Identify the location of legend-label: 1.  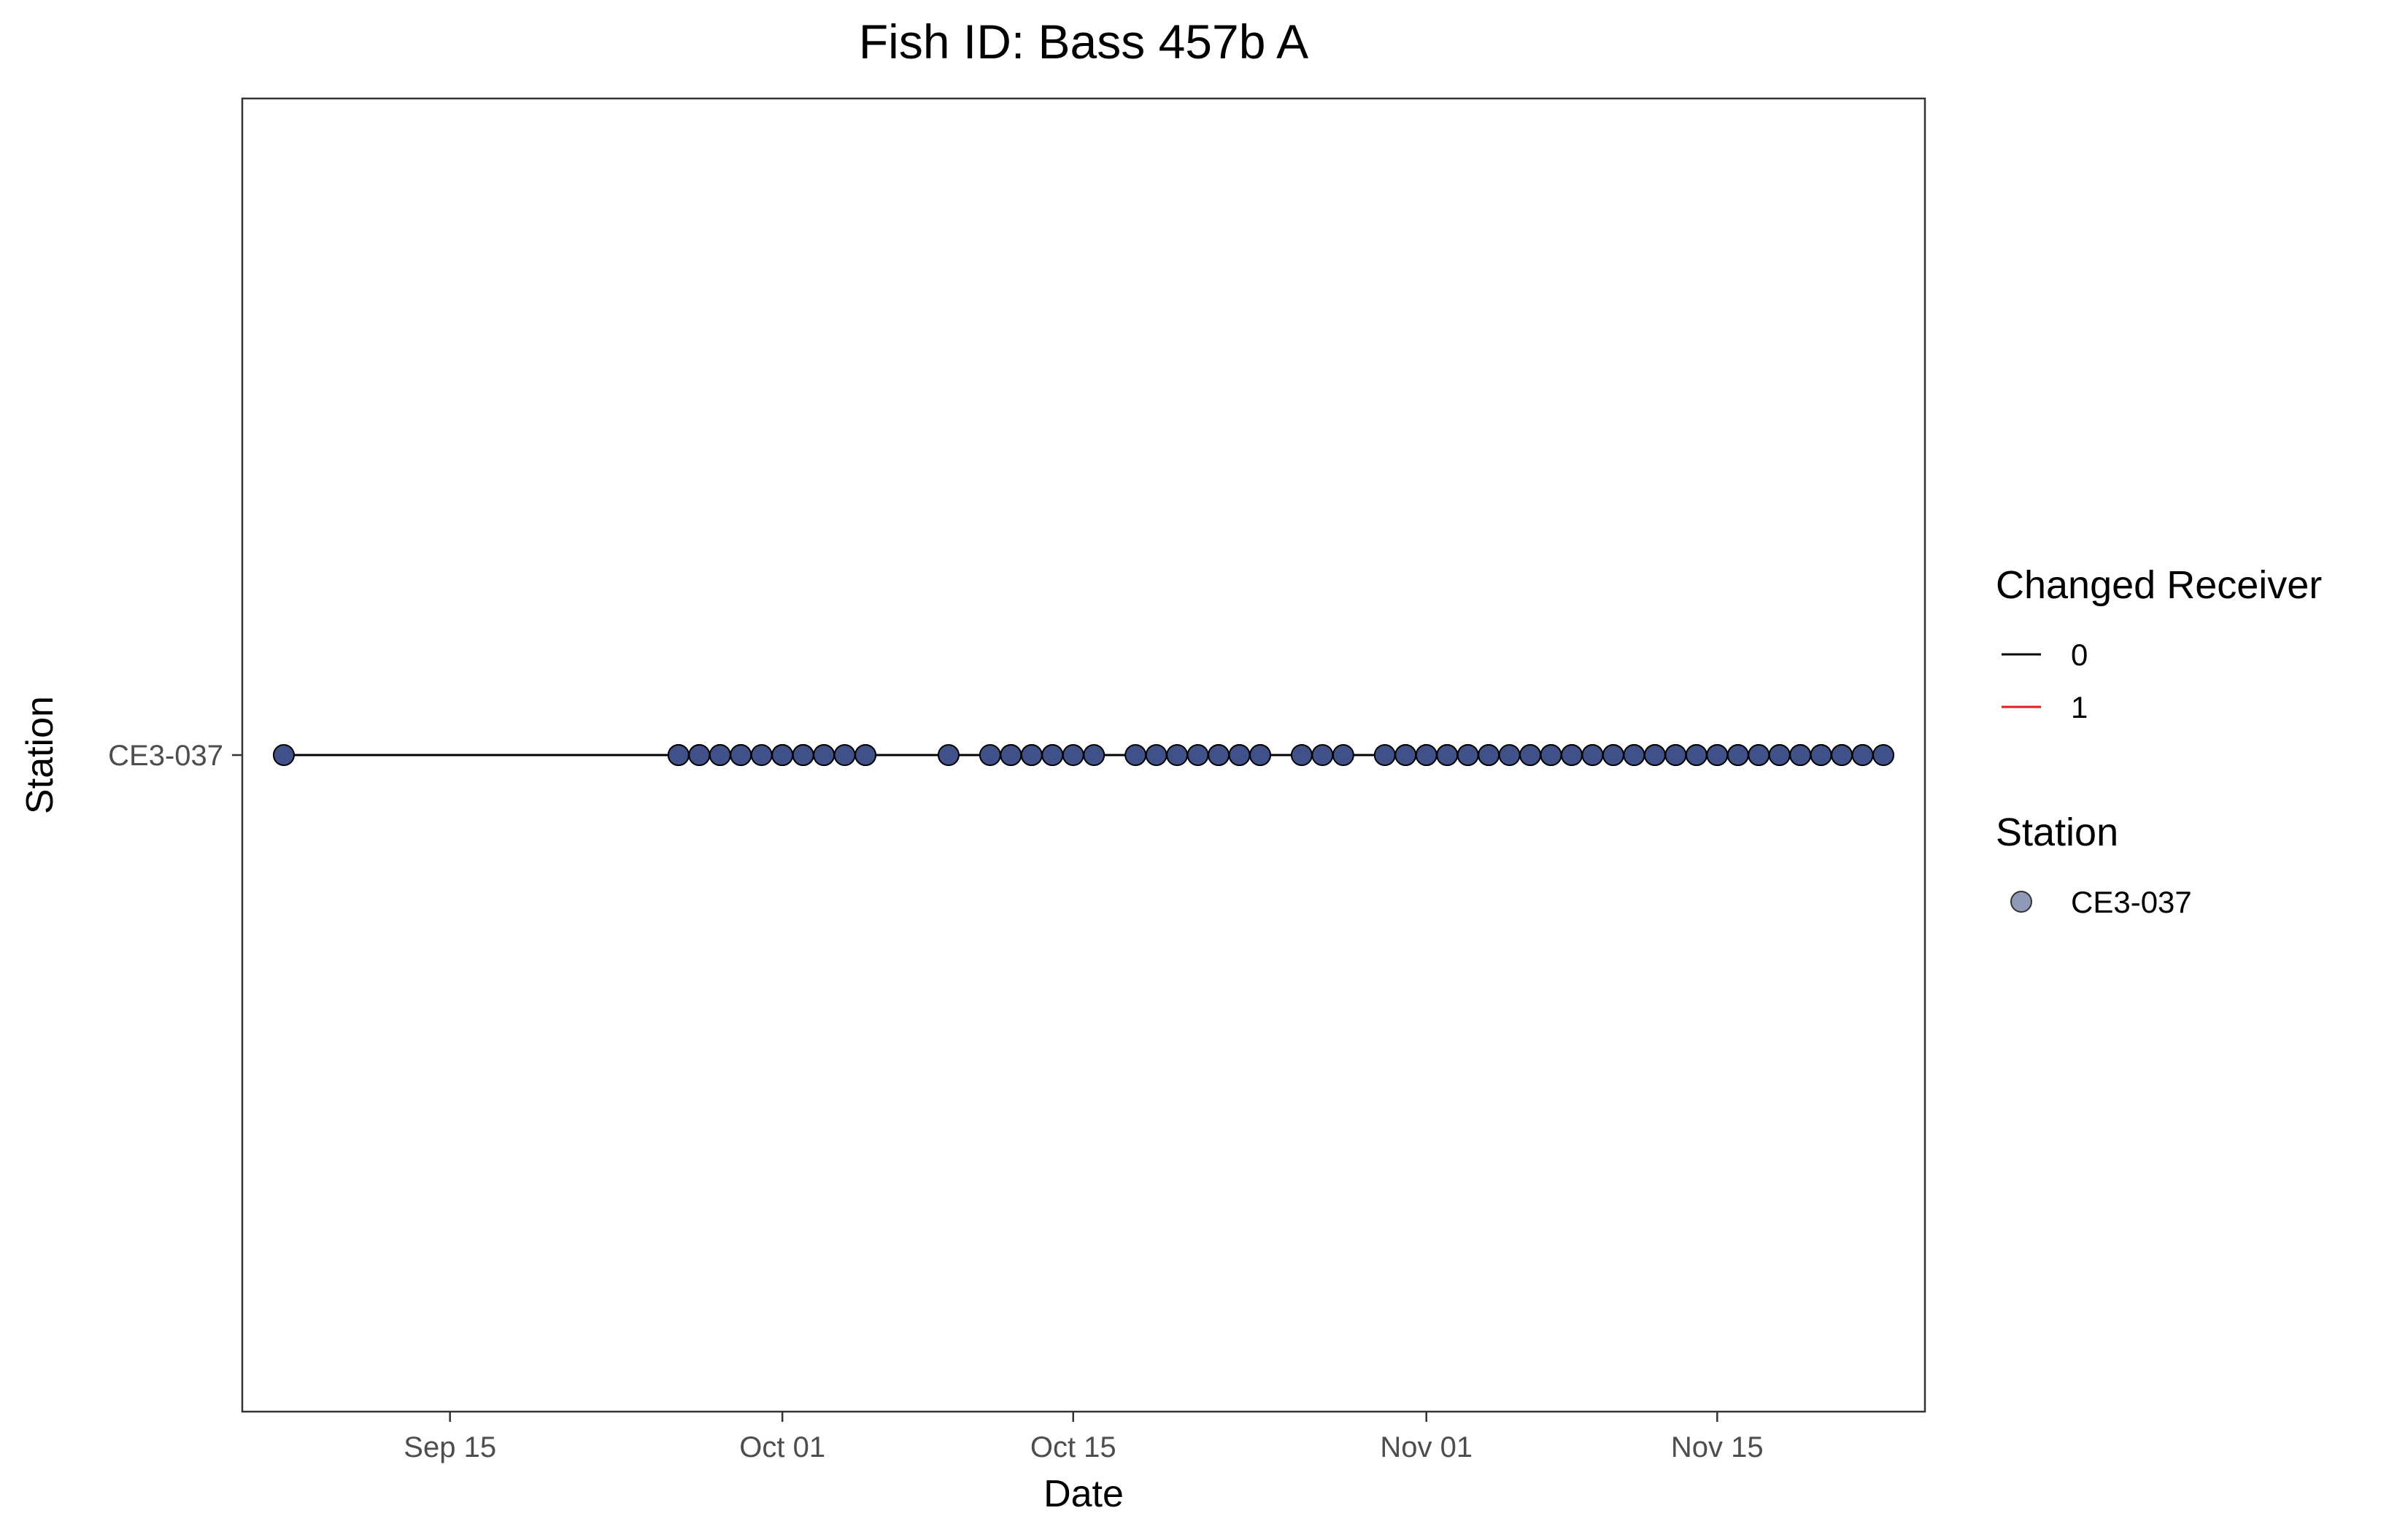
(2079, 707).